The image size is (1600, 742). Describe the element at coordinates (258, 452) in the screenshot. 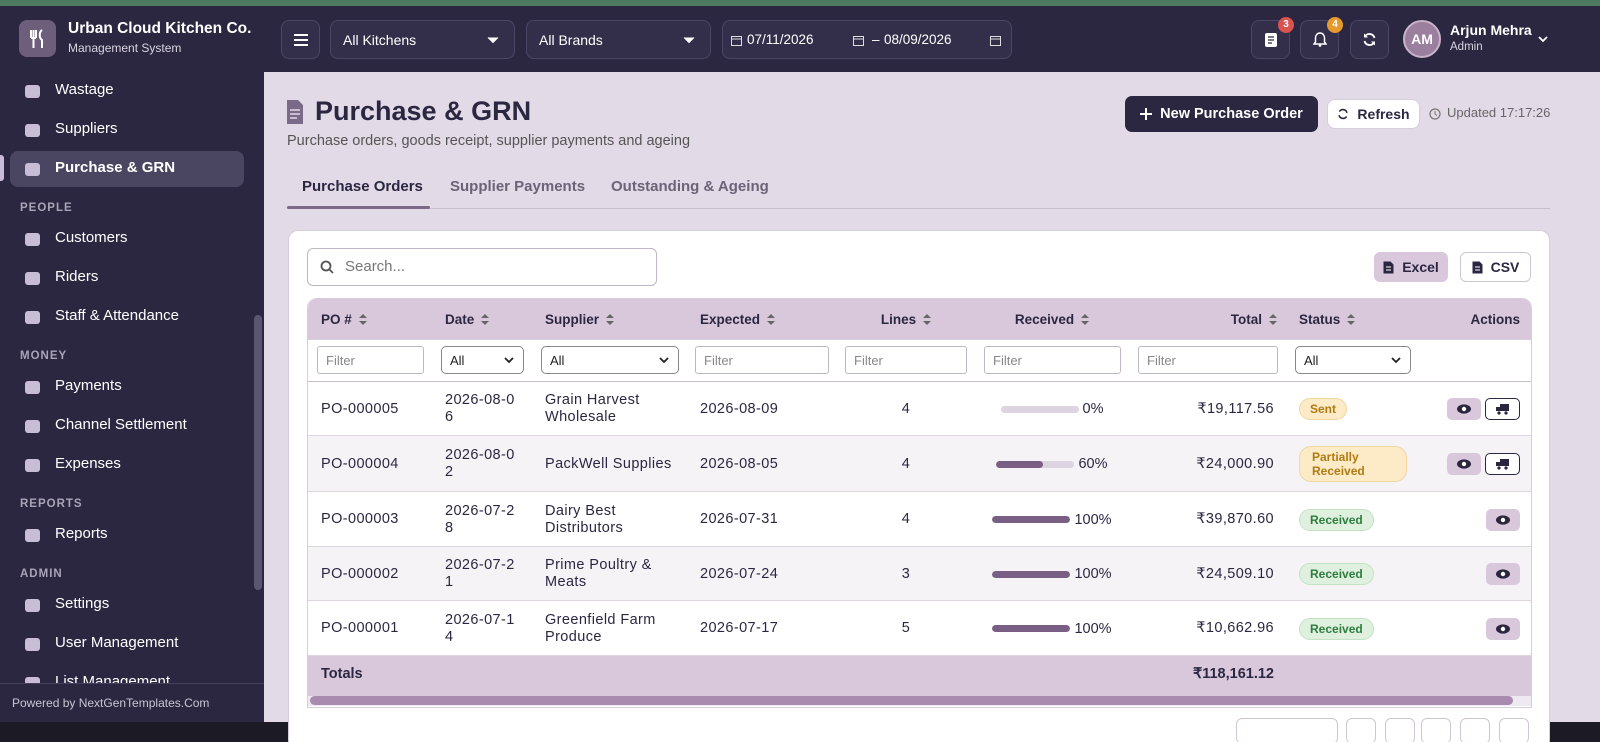

I see `sidebar-scrollbar` at that location.